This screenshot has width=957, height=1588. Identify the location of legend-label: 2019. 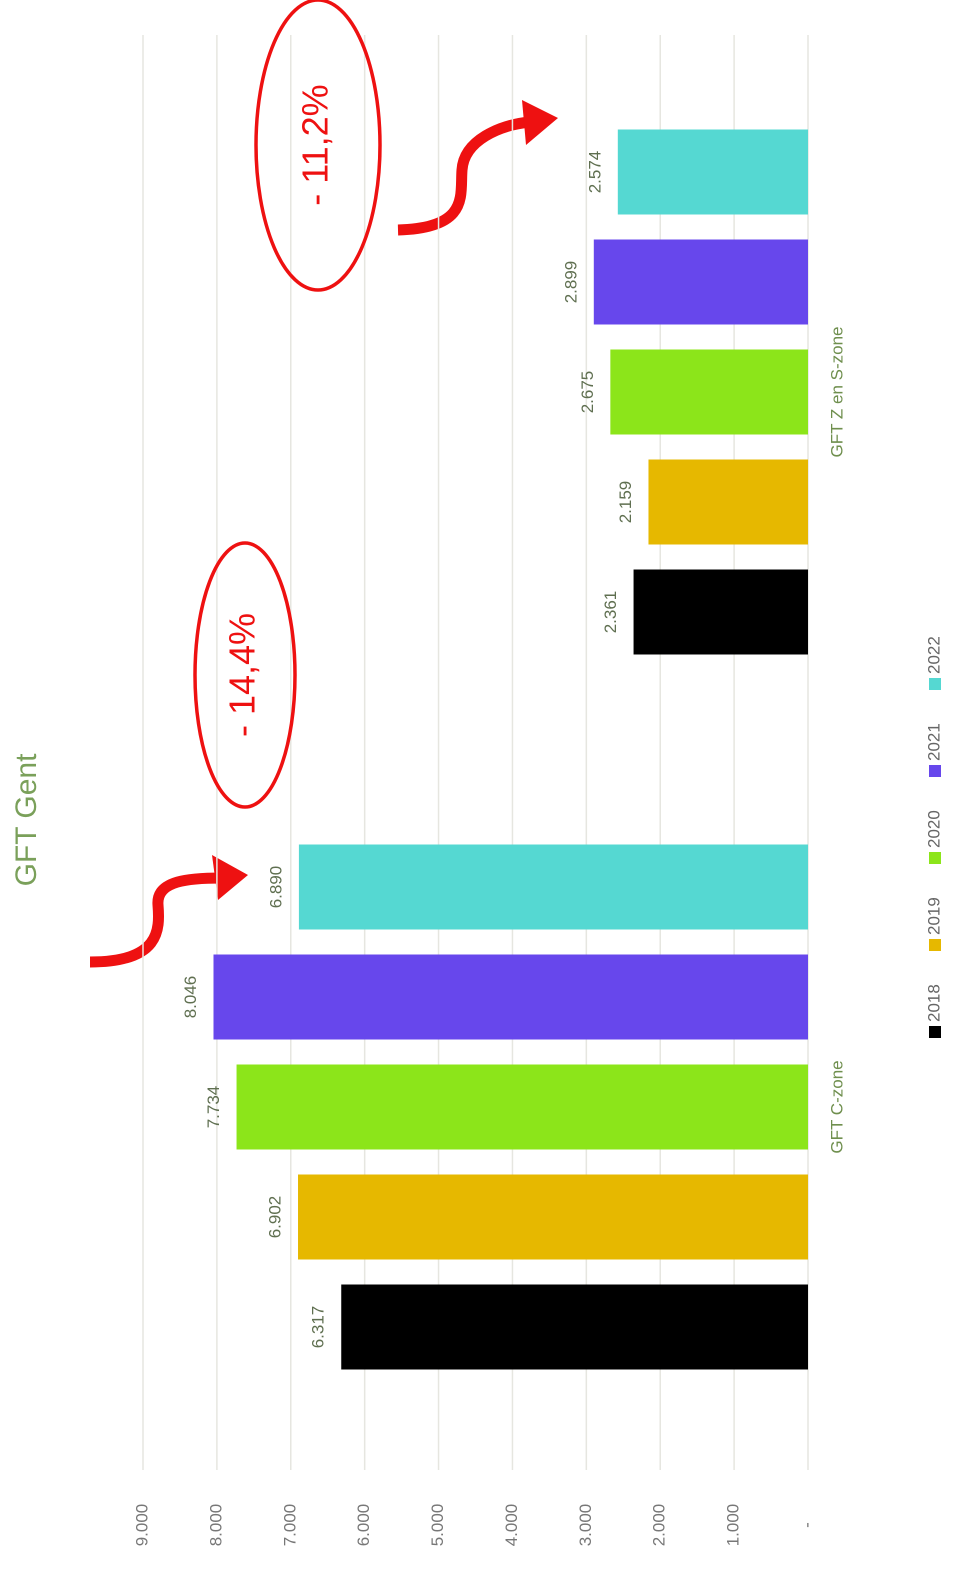
(933, 916).